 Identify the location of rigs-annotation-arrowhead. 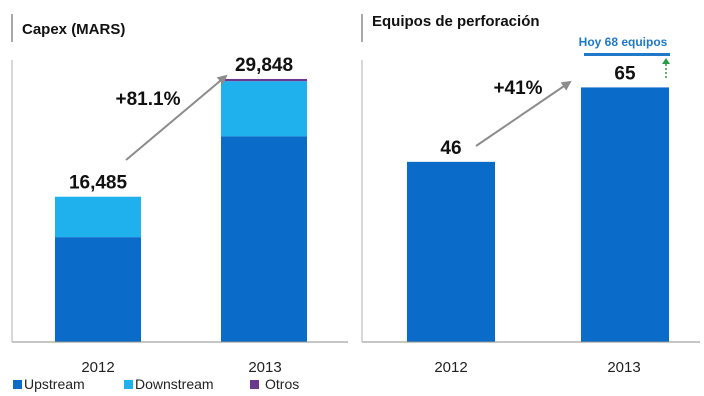
(666, 61).